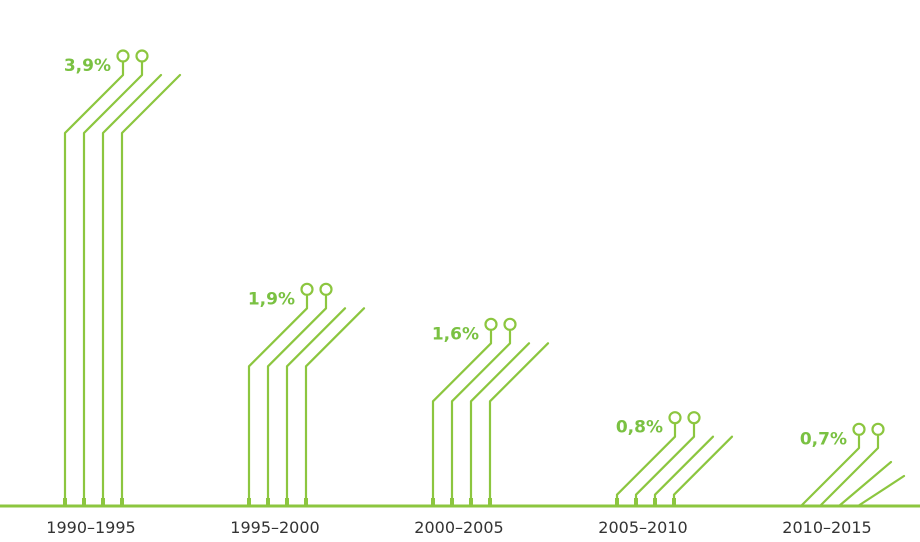  Describe the element at coordinates (642, 527) in the screenshot. I see `x-tick-label: 2005–2010` at that location.